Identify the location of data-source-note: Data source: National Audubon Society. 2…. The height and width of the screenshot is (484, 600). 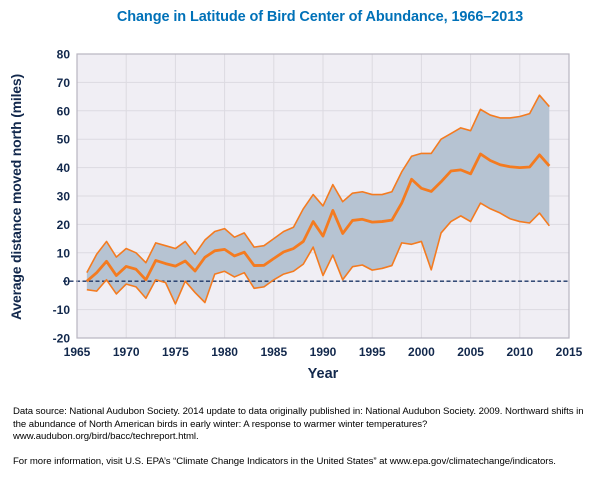
(298, 424).